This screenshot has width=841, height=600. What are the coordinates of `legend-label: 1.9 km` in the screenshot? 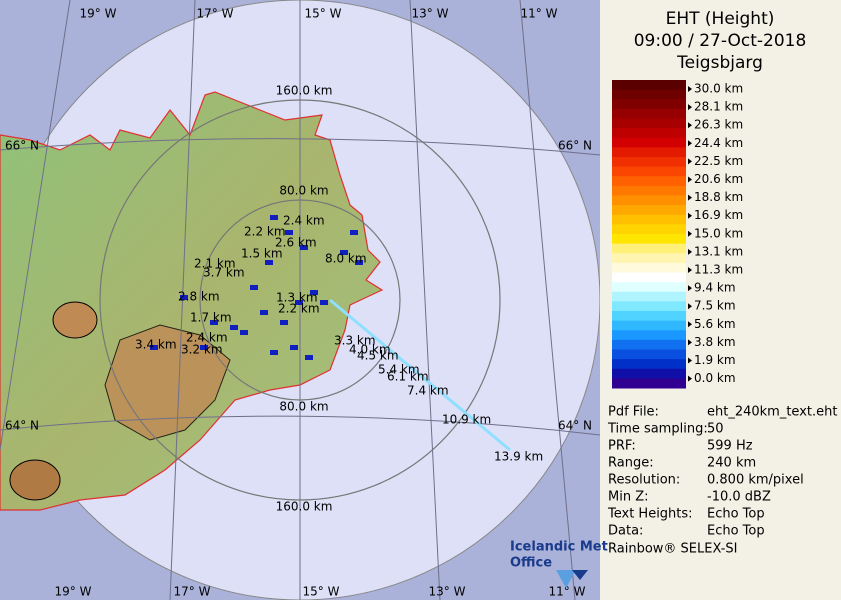 It's located at (715, 360).